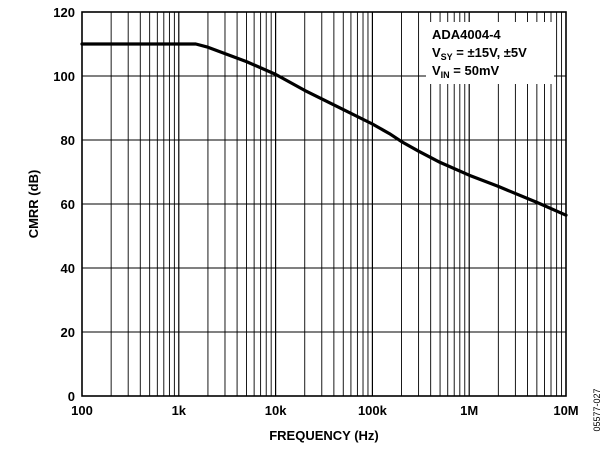 This screenshot has height=450, width=613. Describe the element at coordinates (276, 410) in the screenshot. I see `x-tick-label: 10k` at that location.